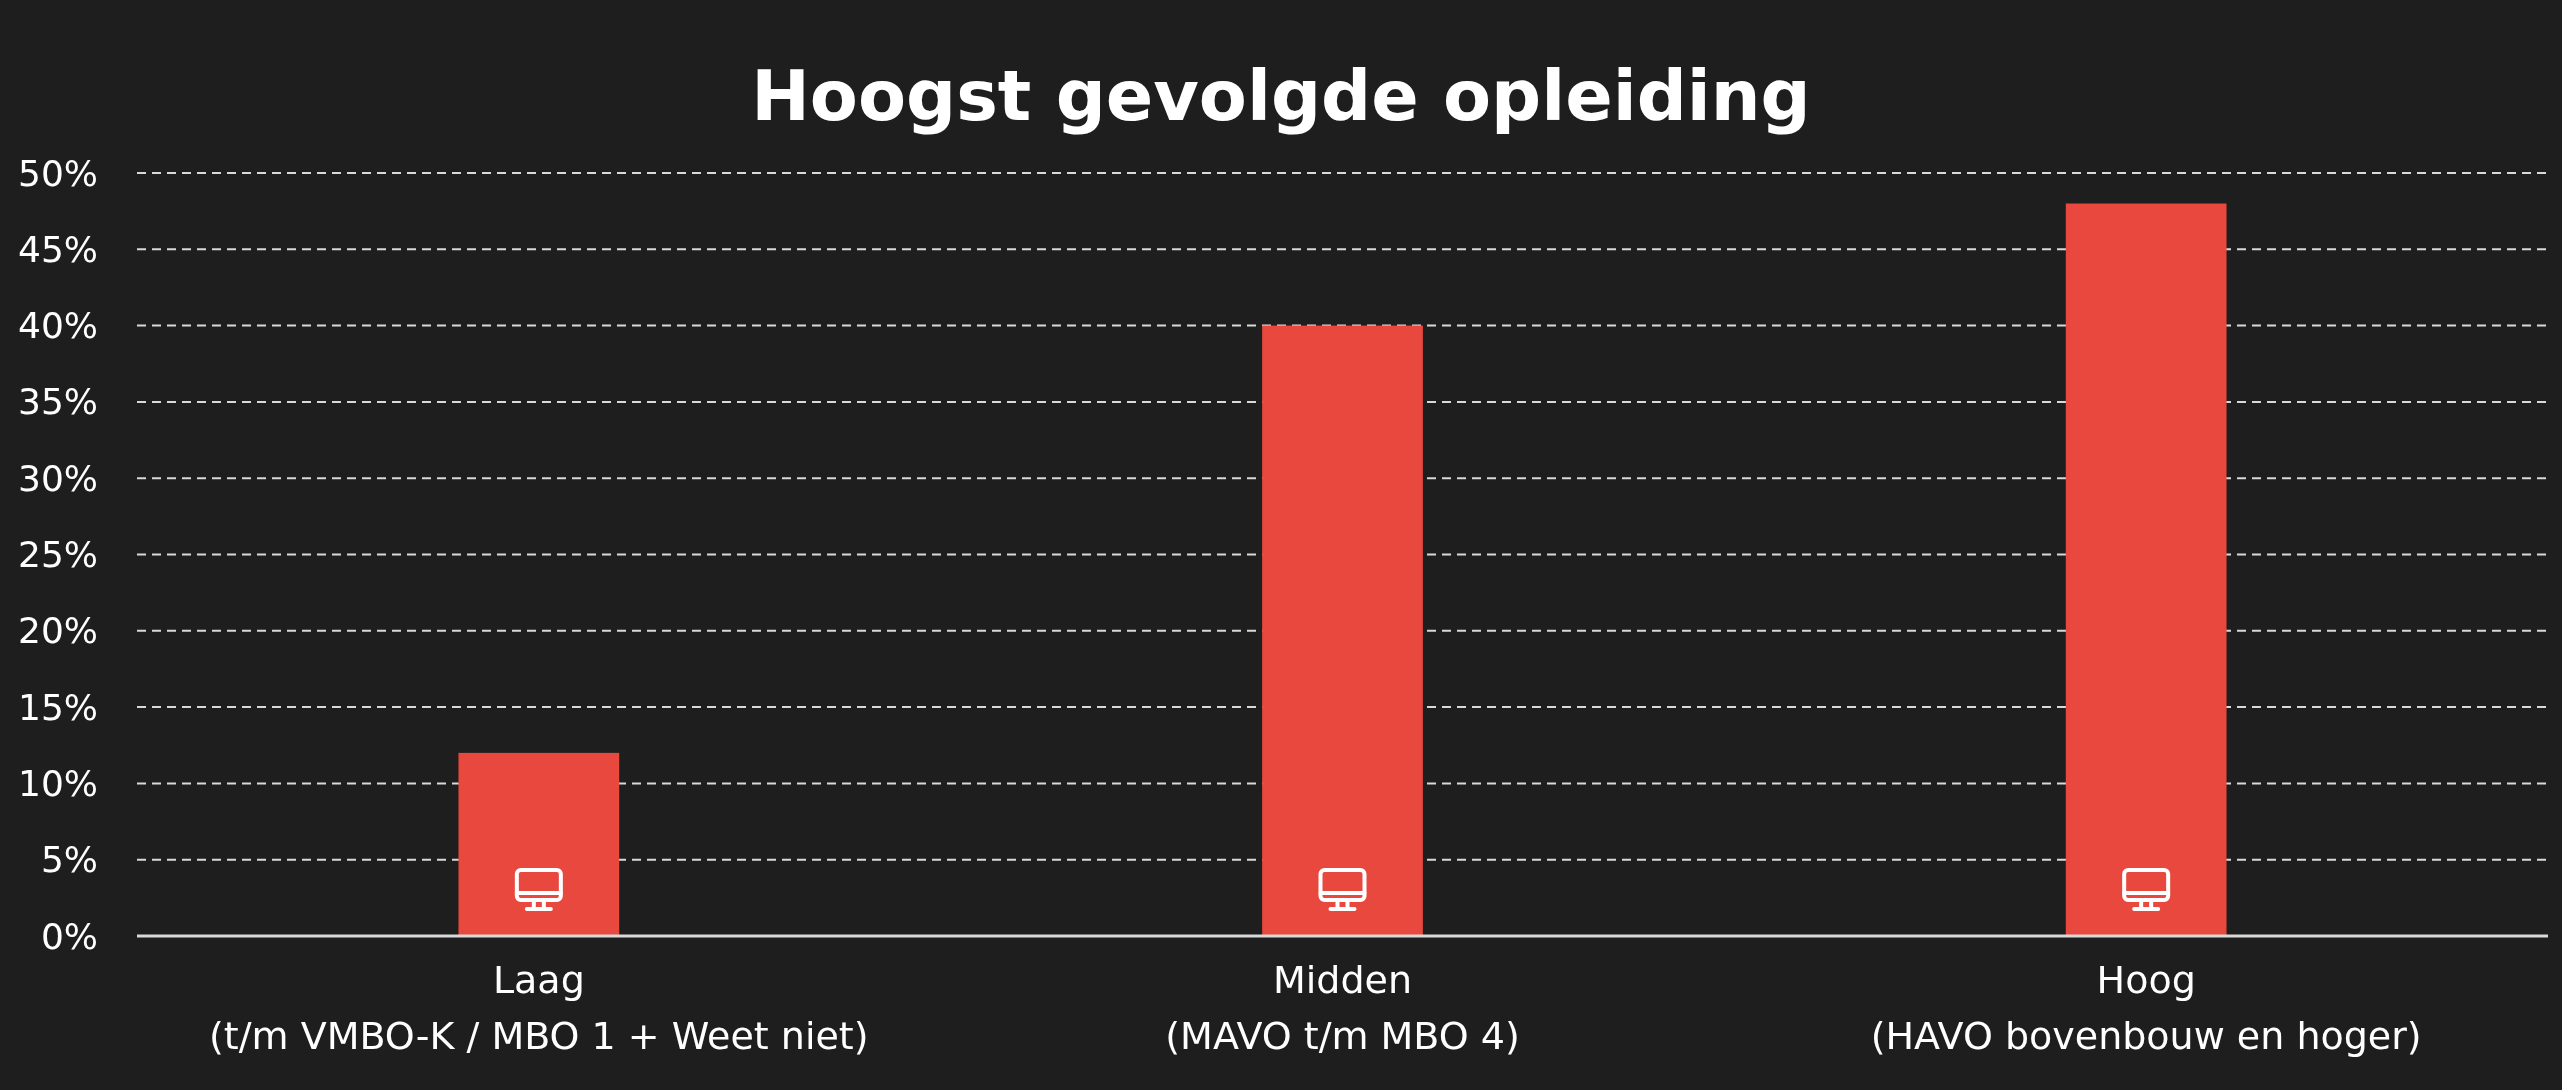 Image resolution: width=2562 pixels, height=1090 pixels. What do you see at coordinates (57, 707) in the screenshot?
I see `y-tick-label: 15%` at bounding box center [57, 707].